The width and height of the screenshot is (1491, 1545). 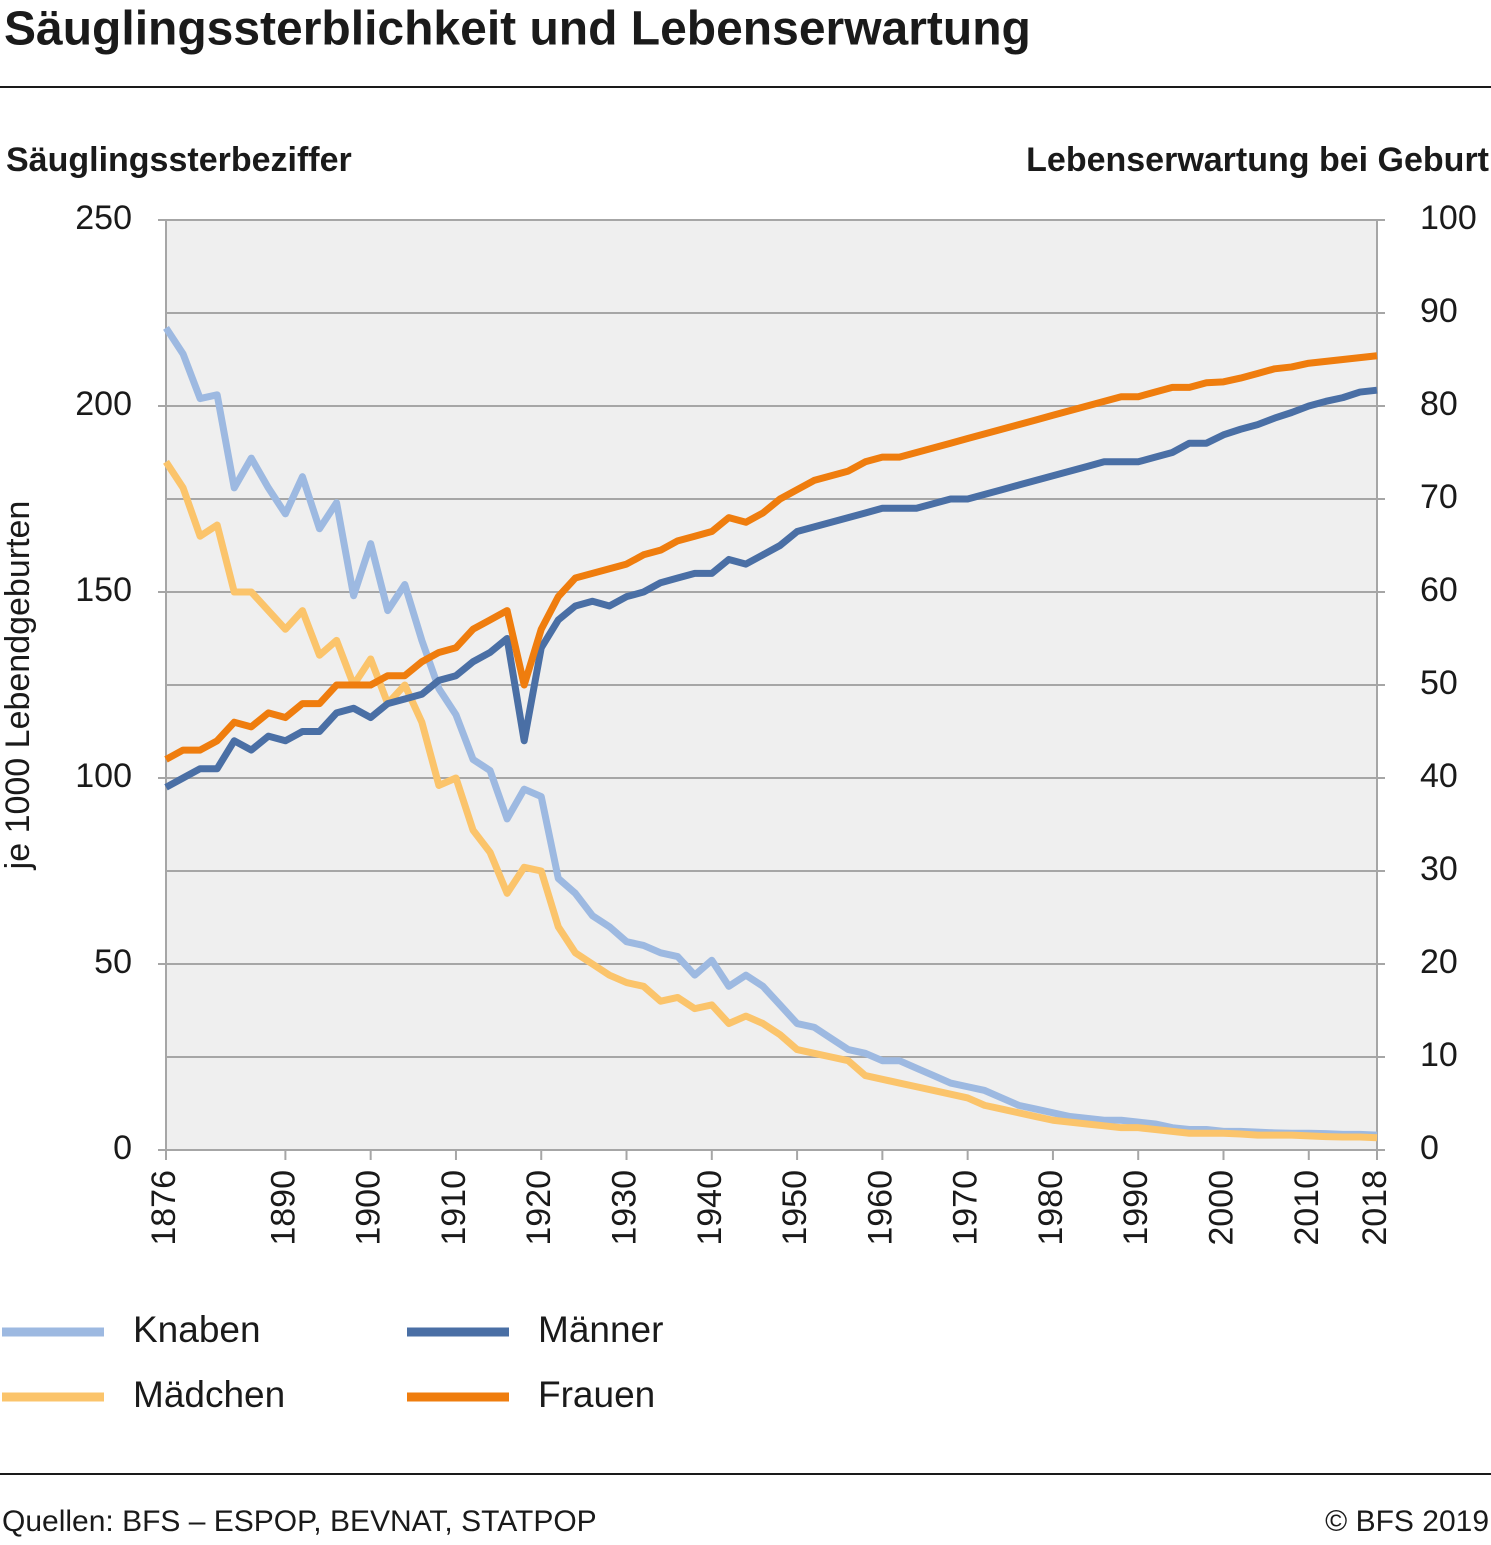 What do you see at coordinates (197, 1329) in the screenshot?
I see `legend-label: Knaben` at bounding box center [197, 1329].